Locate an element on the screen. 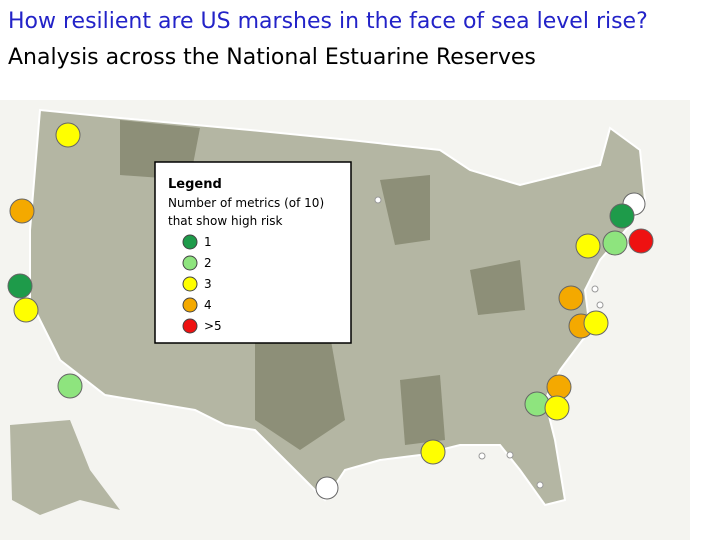  legend-label: 3 is located at coordinates (208, 284).